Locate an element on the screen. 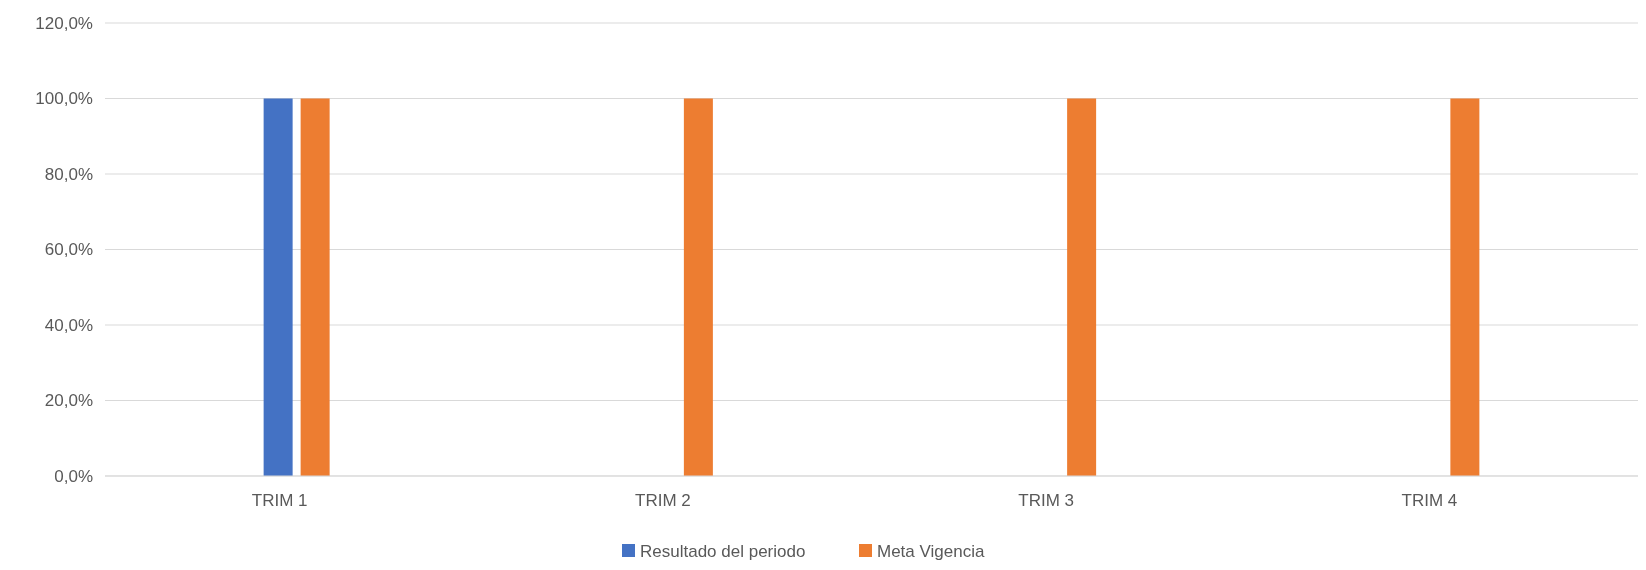  x-tick-label: TRIM 1 is located at coordinates (279, 500).